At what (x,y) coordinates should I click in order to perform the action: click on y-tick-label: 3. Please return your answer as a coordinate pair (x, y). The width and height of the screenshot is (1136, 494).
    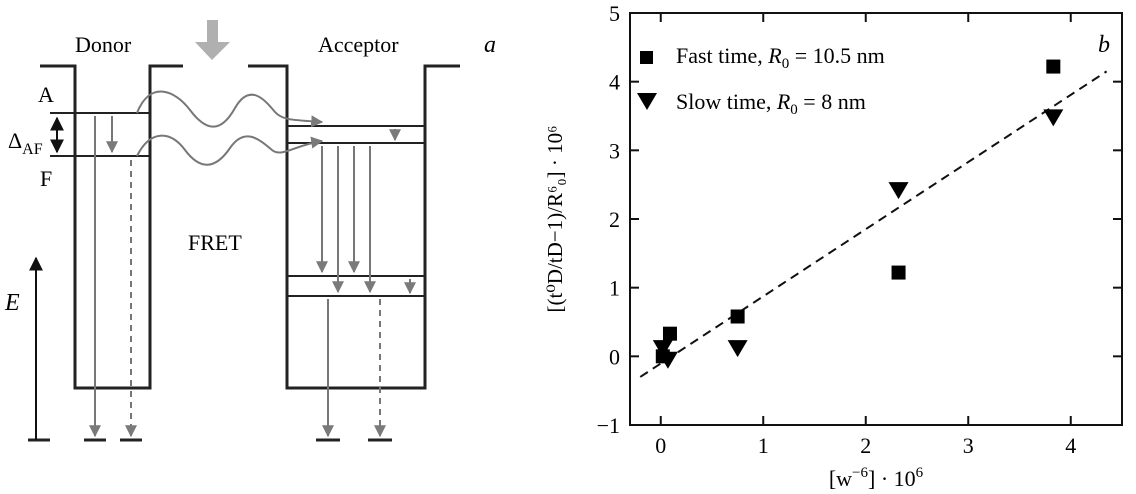
    Looking at the image, I should click on (614, 150).